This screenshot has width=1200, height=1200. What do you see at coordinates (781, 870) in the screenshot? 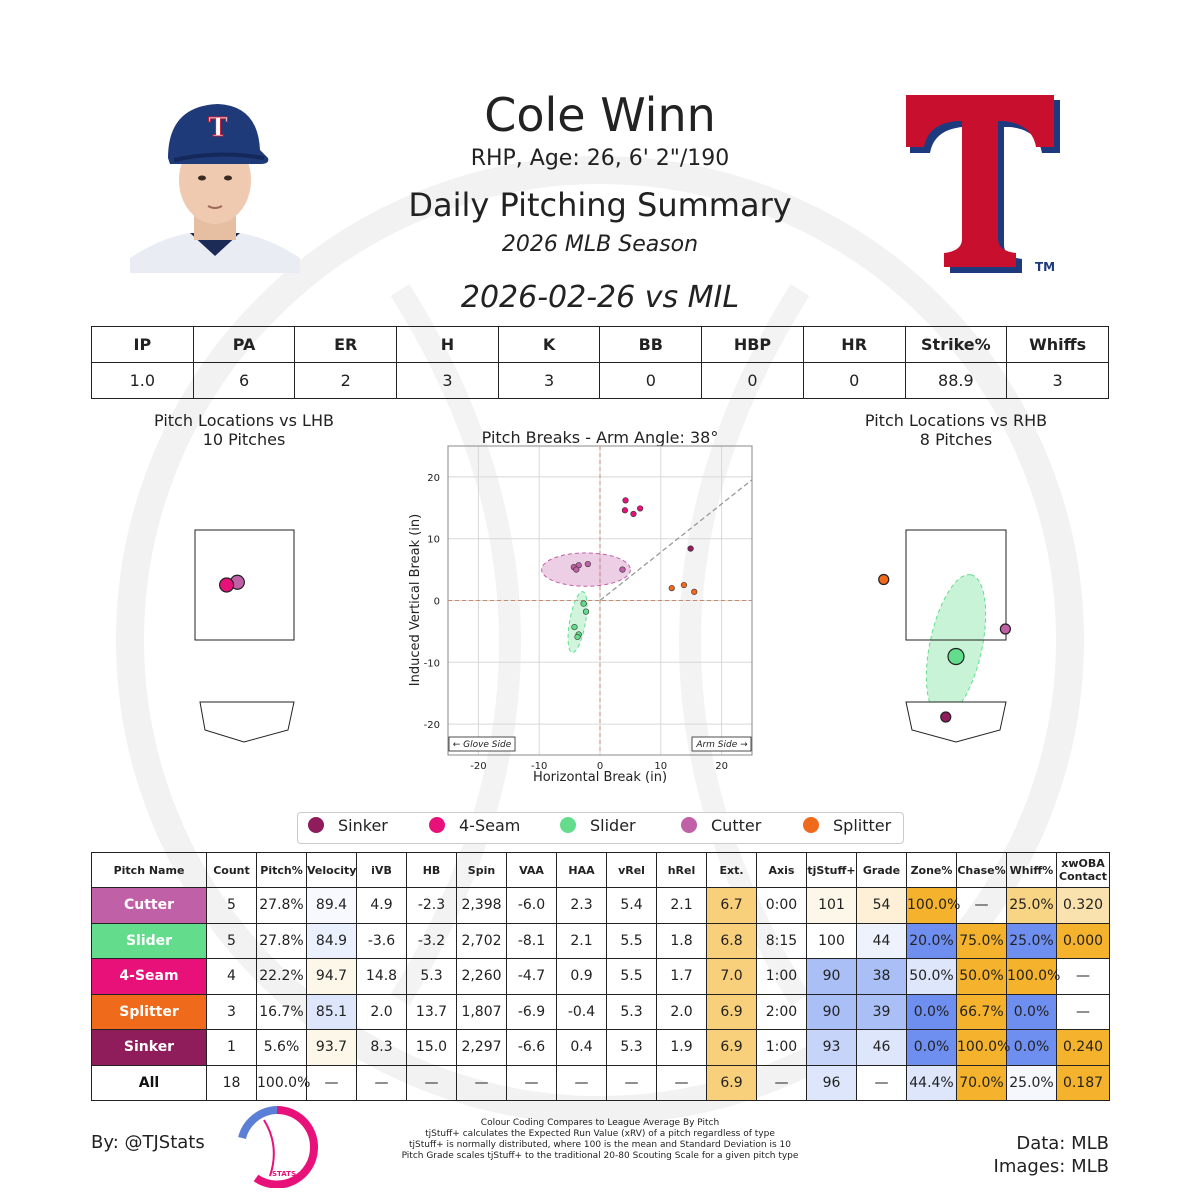
I see `pitch-header-axis: Axis` at bounding box center [781, 870].